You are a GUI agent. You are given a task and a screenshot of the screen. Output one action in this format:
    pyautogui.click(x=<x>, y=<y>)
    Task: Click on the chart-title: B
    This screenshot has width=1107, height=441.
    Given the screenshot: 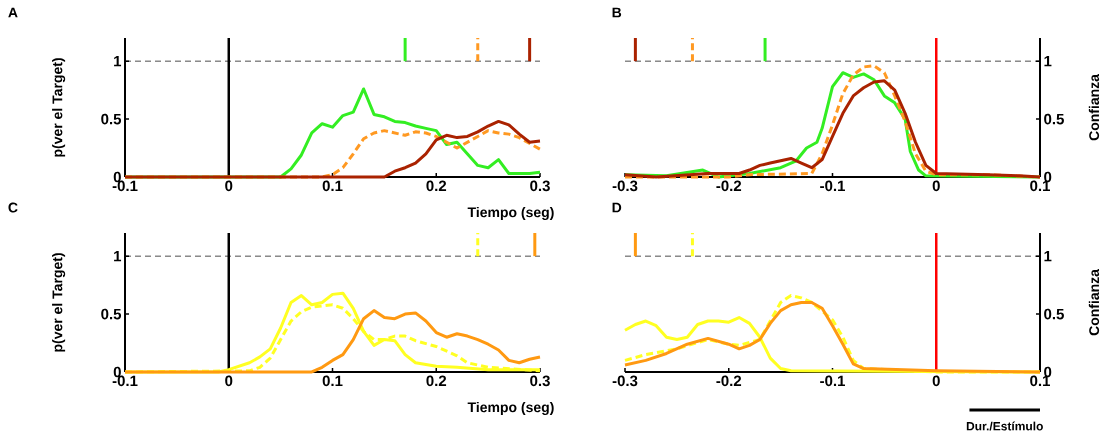 What is the action you would take?
    pyautogui.click(x=617, y=12)
    